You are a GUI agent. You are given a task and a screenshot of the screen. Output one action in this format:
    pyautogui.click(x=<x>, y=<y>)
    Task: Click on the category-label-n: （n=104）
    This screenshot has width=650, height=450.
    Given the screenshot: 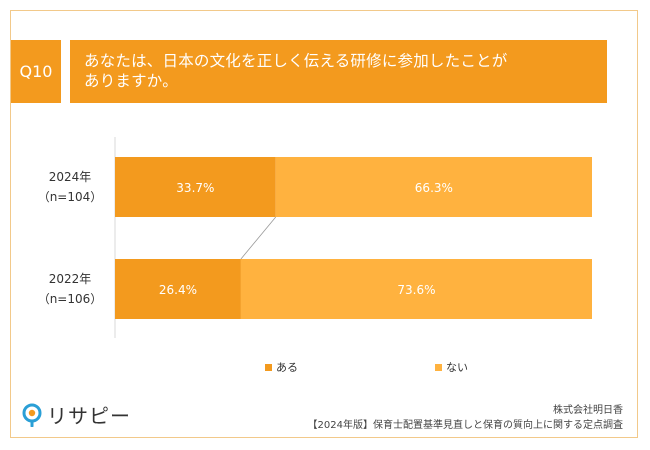 What is the action you would take?
    pyautogui.click(x=70, y=197)
    